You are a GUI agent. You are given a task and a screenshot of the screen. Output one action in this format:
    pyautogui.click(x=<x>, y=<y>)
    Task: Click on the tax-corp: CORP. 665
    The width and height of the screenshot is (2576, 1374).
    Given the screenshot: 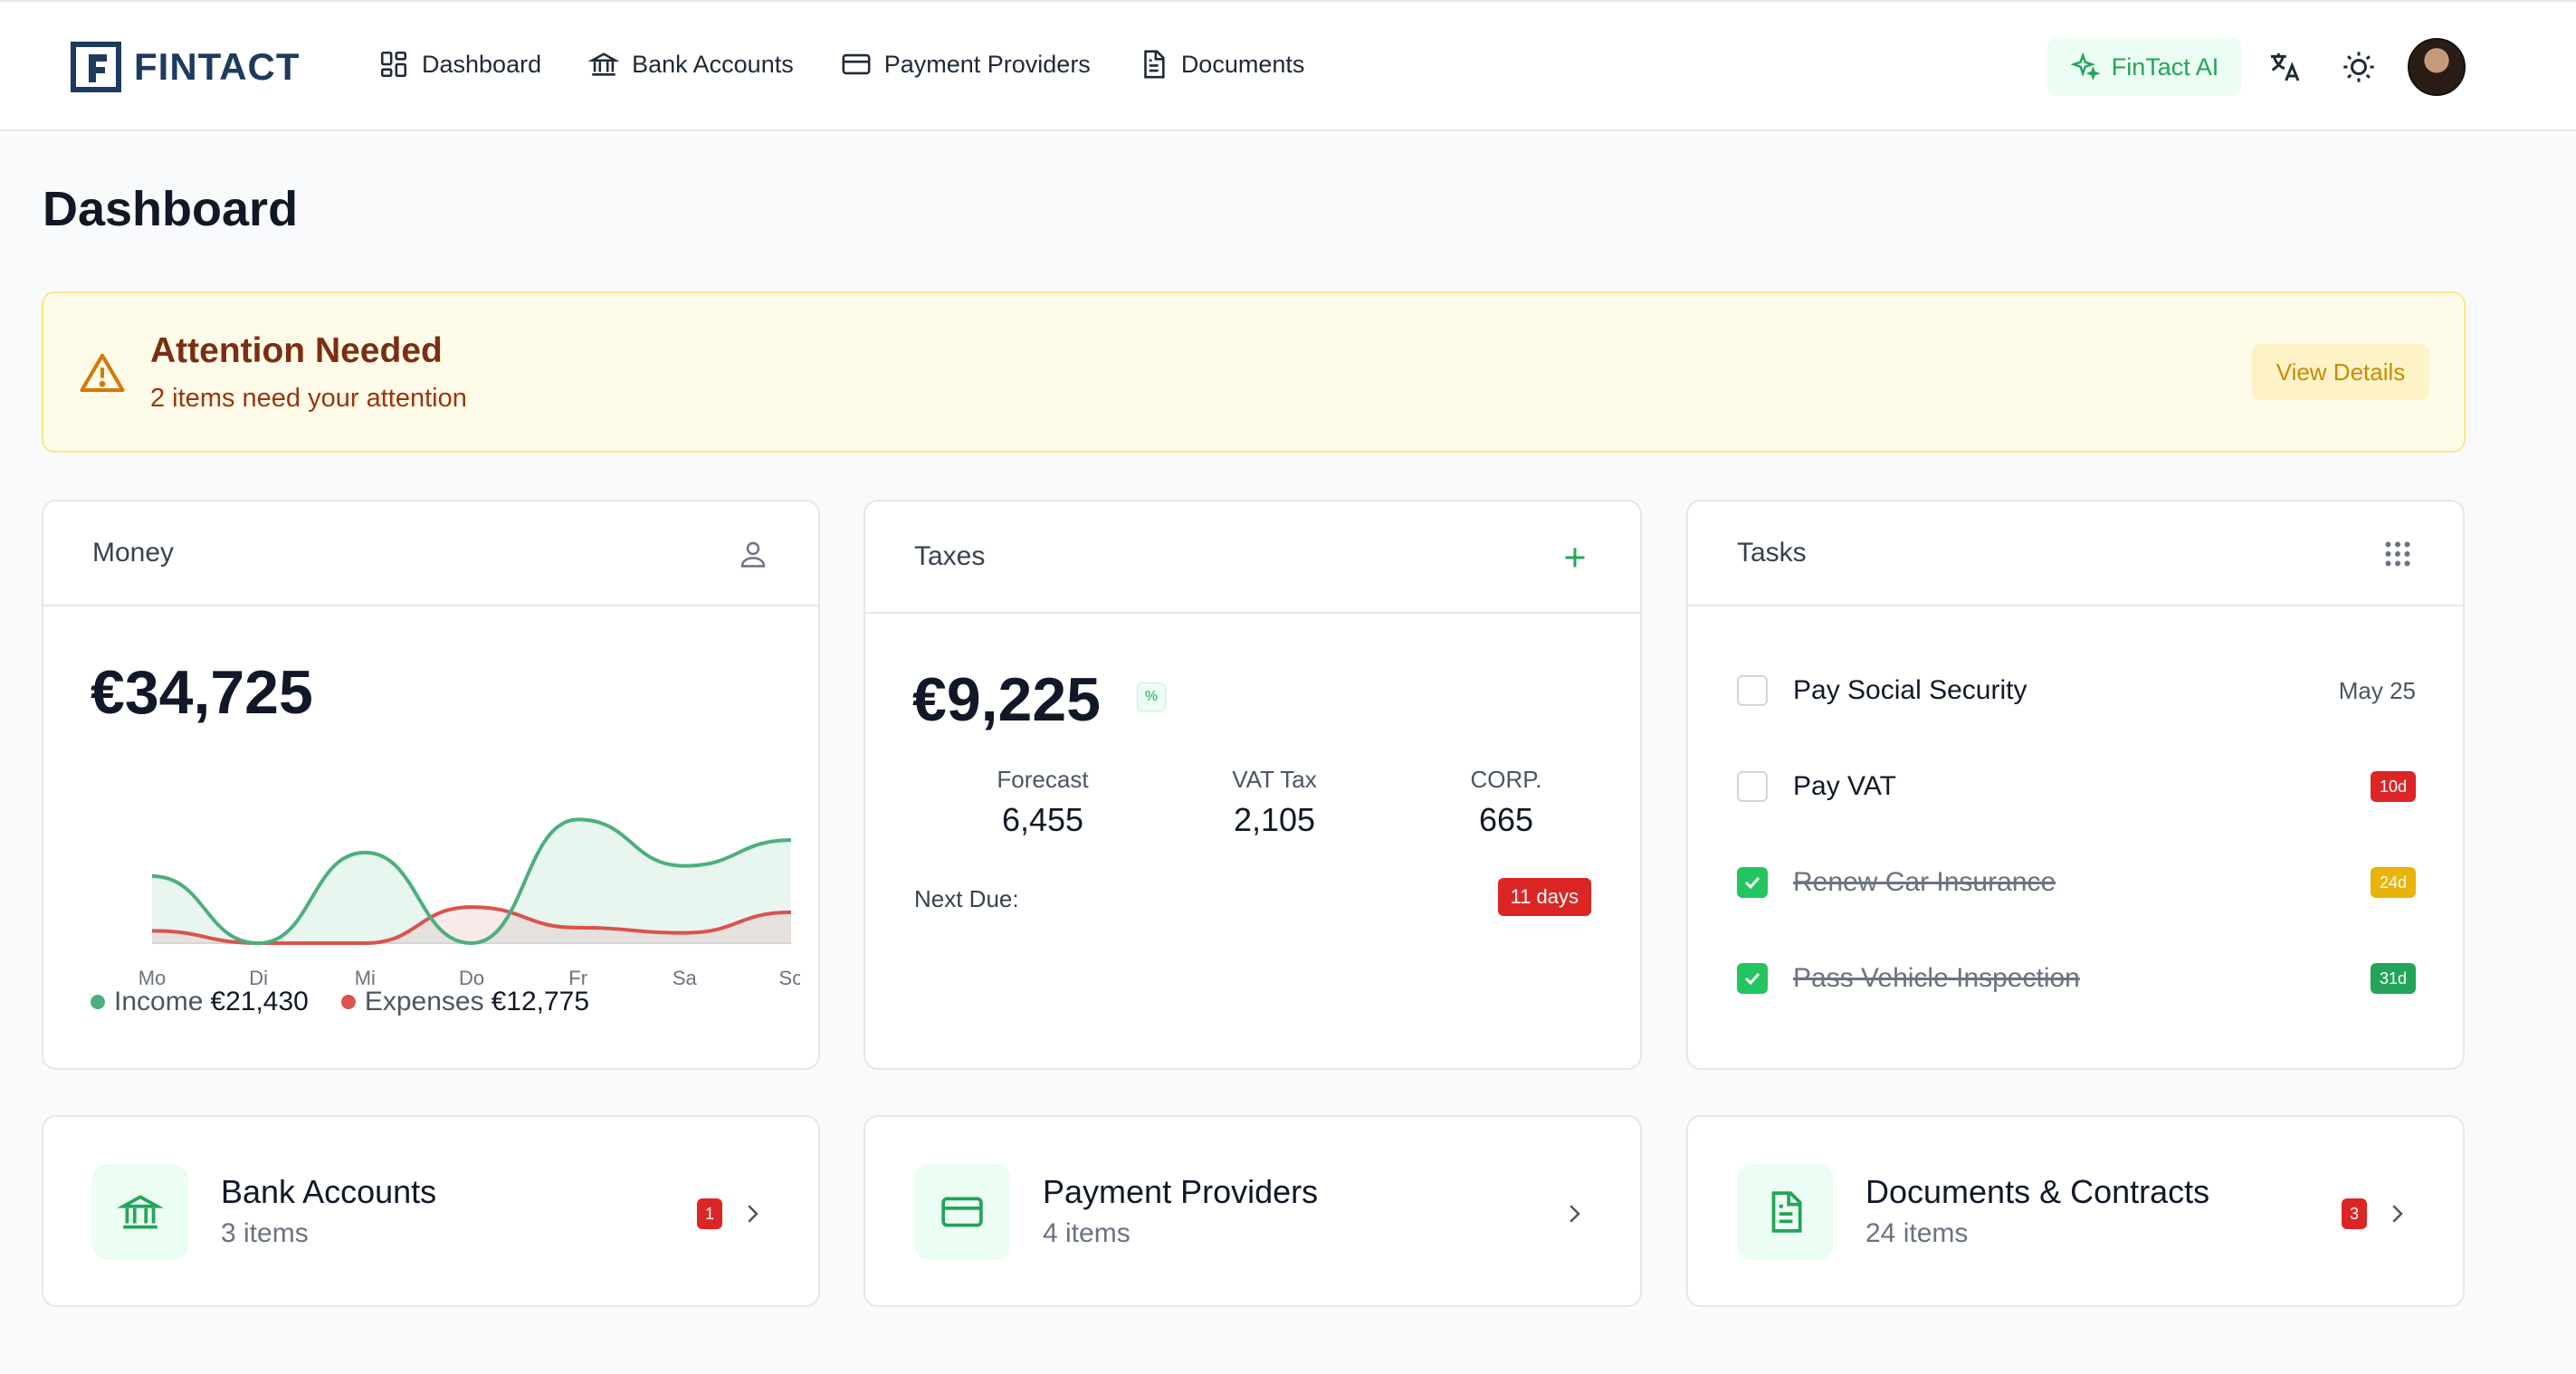 What is the action you would take?
    pyautogui.click(x=1506, y=802)
    